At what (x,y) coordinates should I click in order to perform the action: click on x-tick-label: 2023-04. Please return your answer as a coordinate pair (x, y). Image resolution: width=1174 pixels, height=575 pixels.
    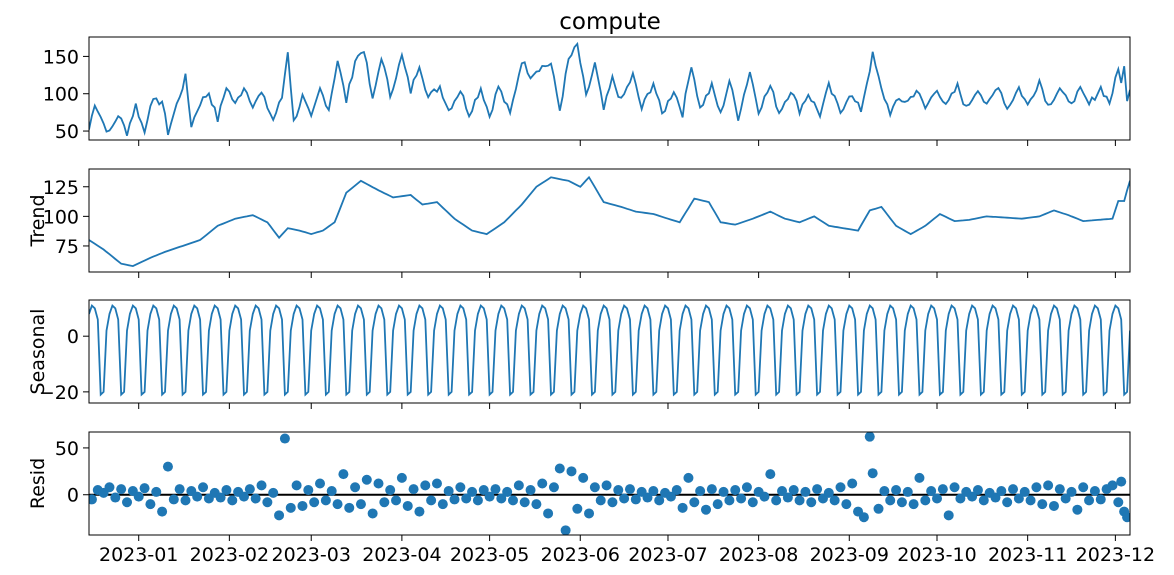
    Looking at the image, I should click on (401, 555).